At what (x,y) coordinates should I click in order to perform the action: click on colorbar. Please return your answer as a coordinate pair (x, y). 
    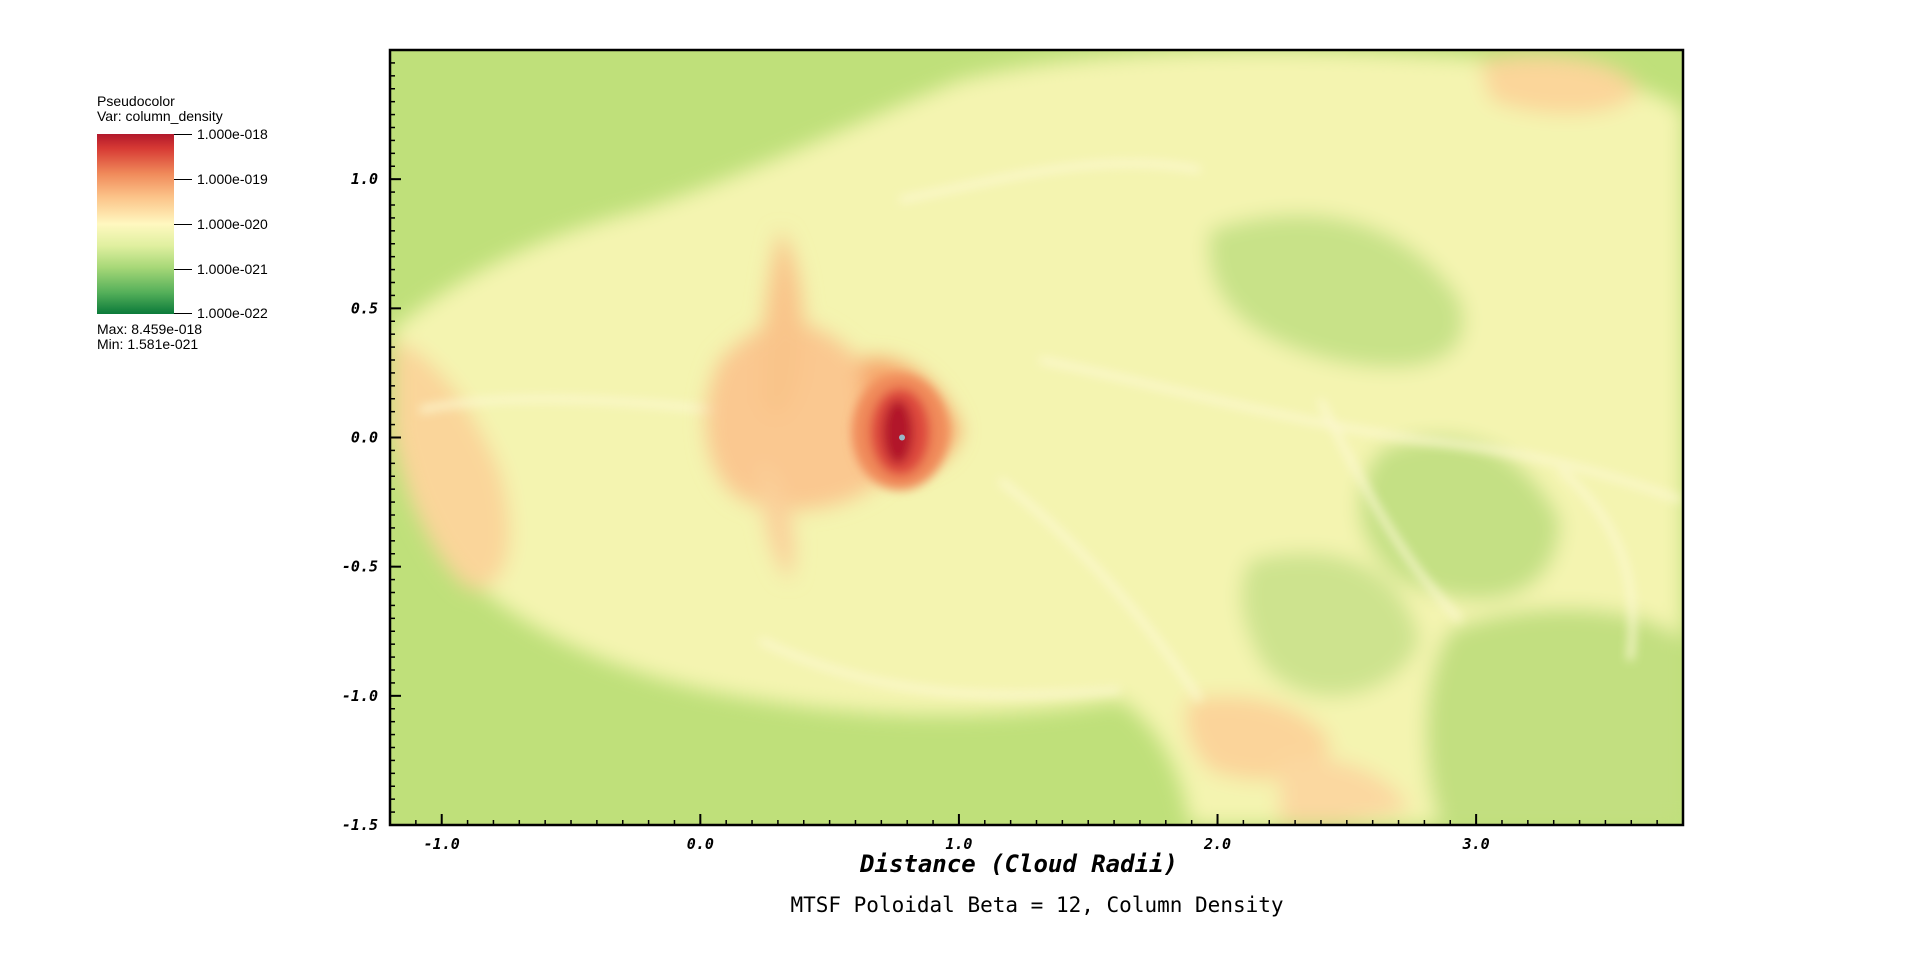
    Looking at the image, I should click on (135, 224).